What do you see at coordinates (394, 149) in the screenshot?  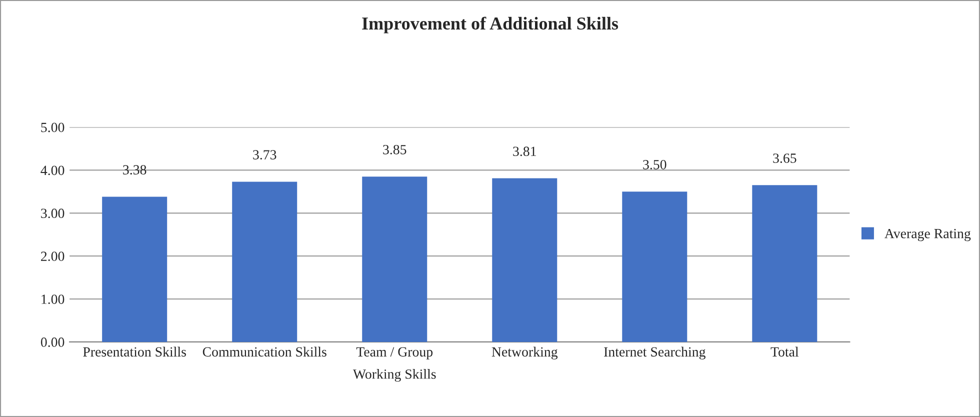 I see `data-label: 3.85` at bounding box center [394, 149].